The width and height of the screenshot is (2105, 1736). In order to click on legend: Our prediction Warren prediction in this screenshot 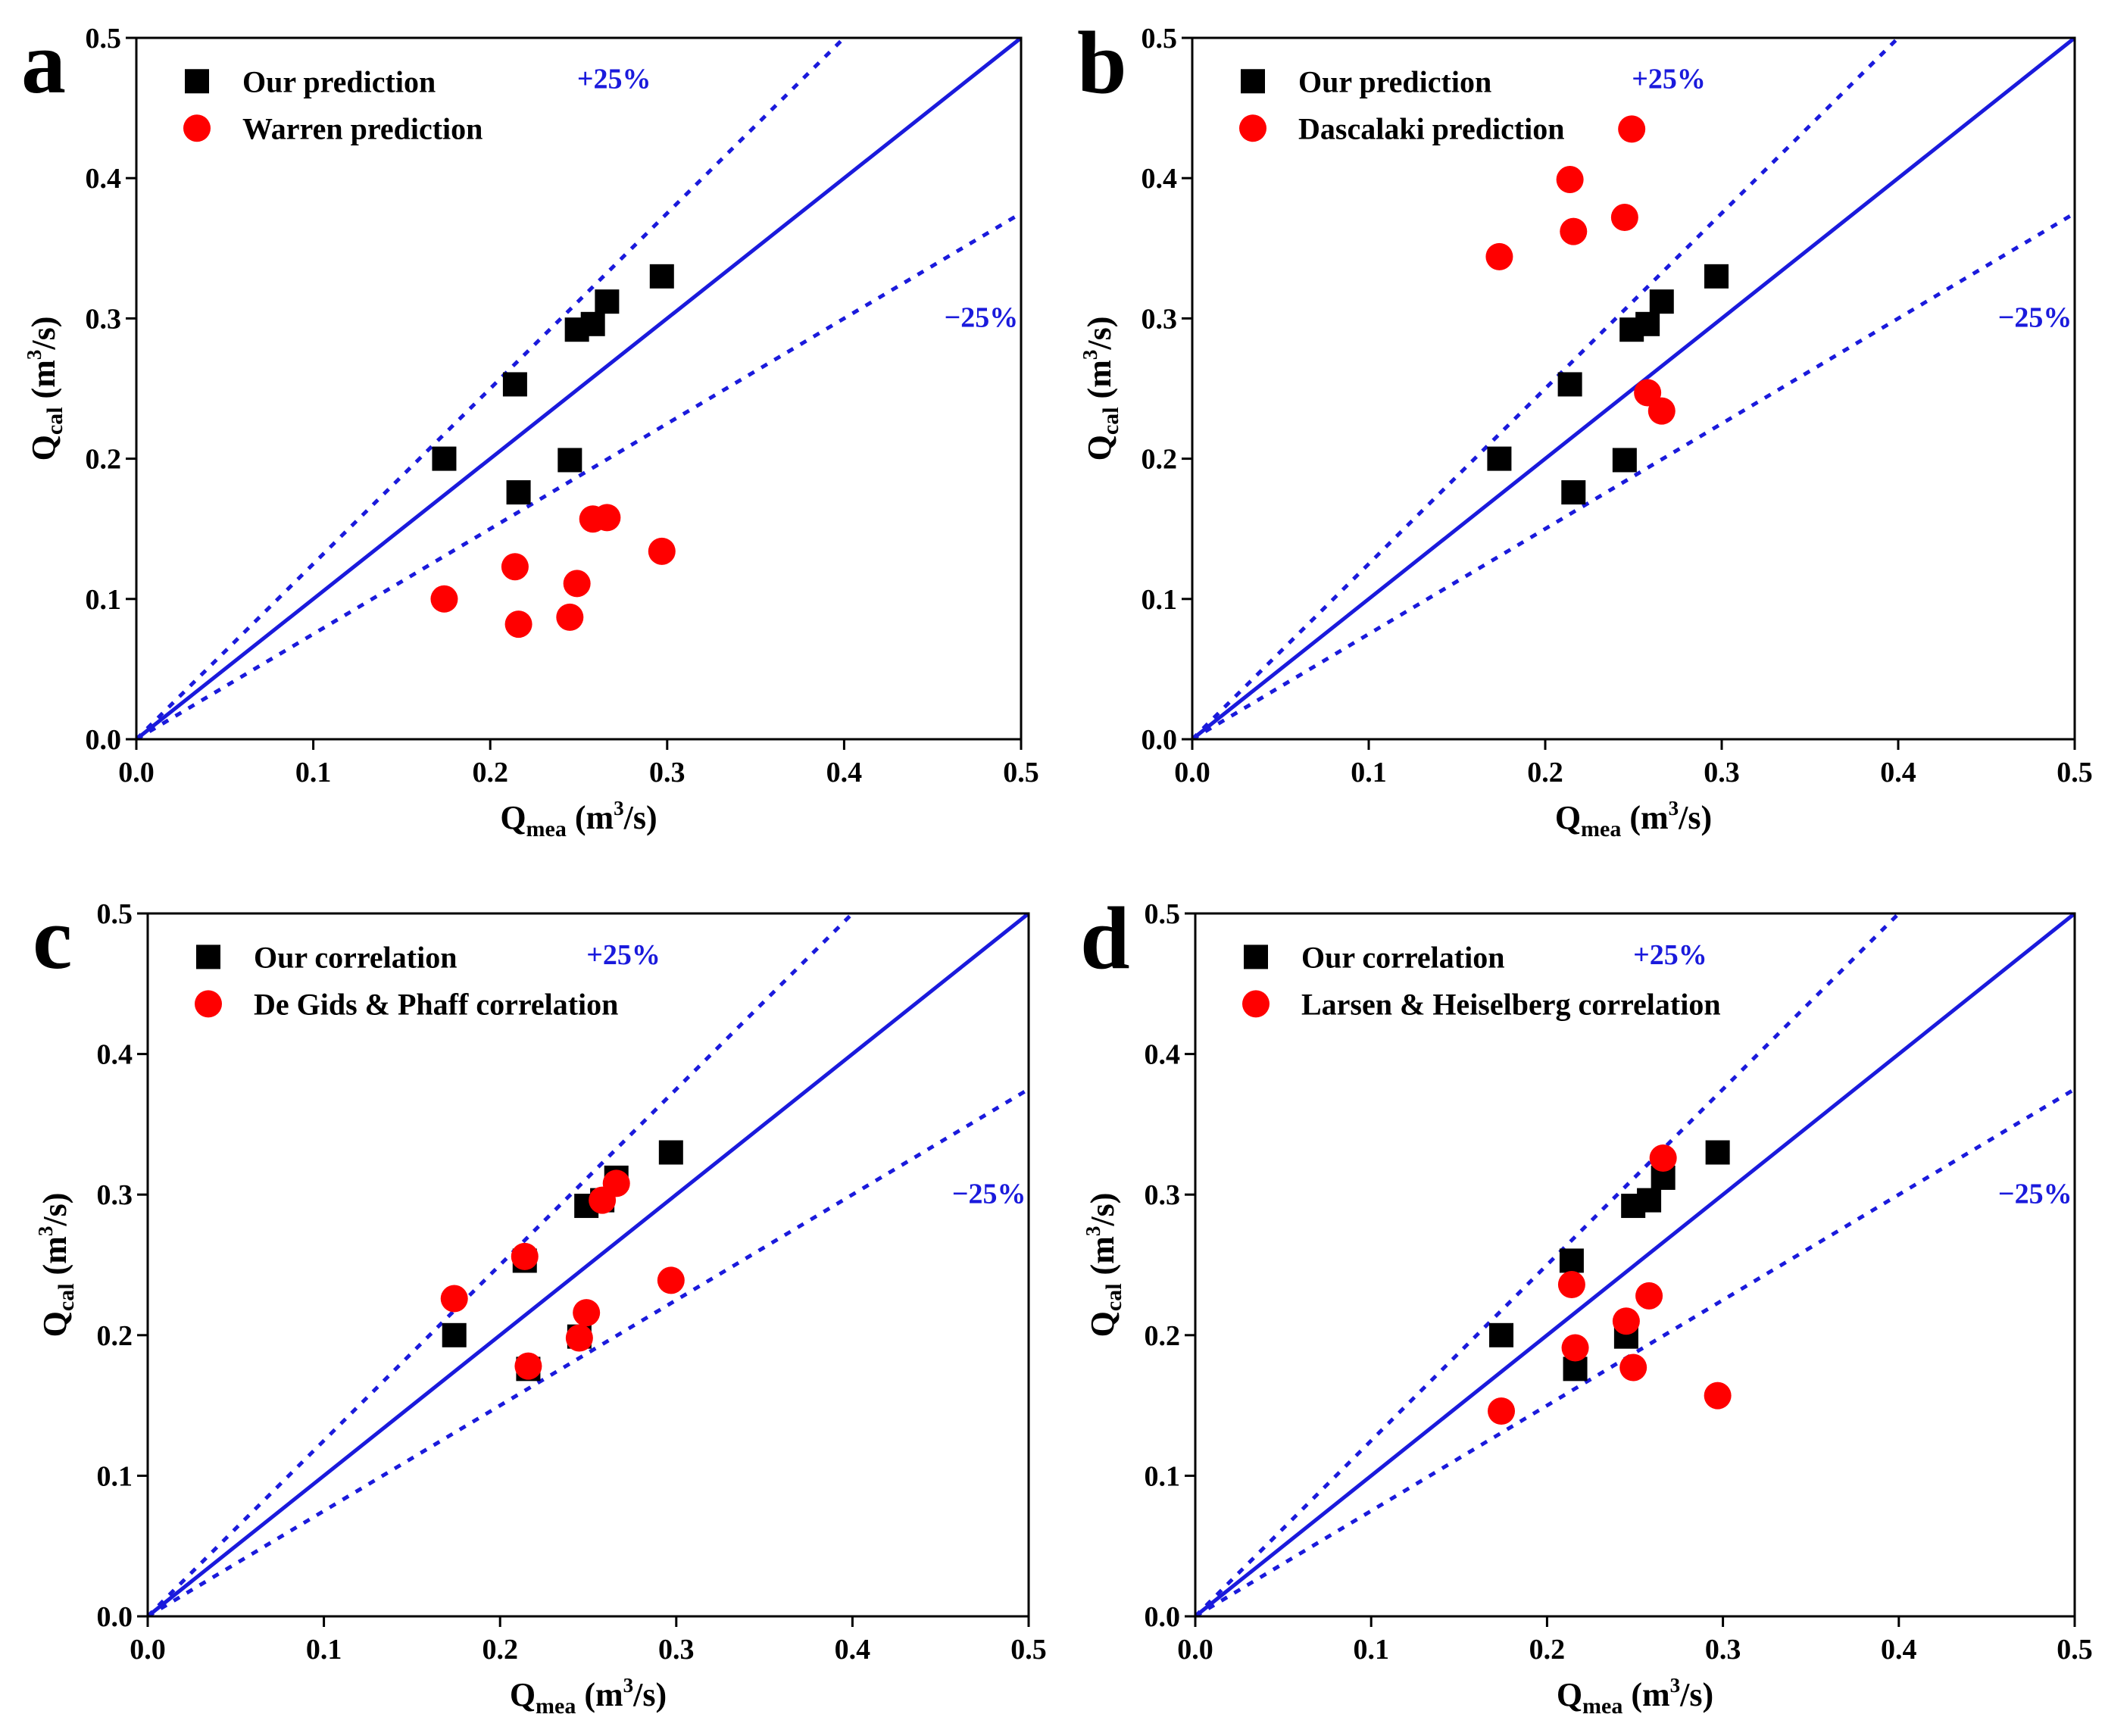, I will do `click(333, 104)`.